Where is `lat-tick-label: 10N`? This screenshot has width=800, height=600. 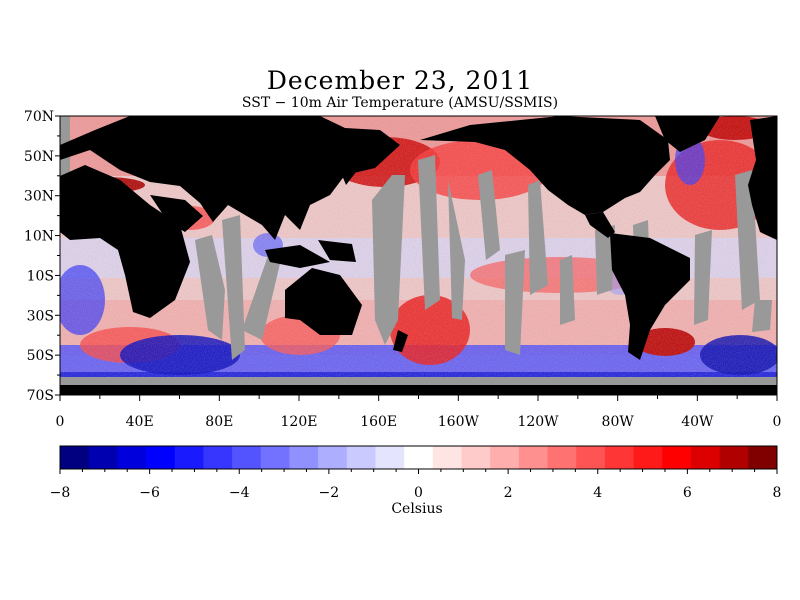
lat-tick-label: 10N is located at coordinates (39, 237).